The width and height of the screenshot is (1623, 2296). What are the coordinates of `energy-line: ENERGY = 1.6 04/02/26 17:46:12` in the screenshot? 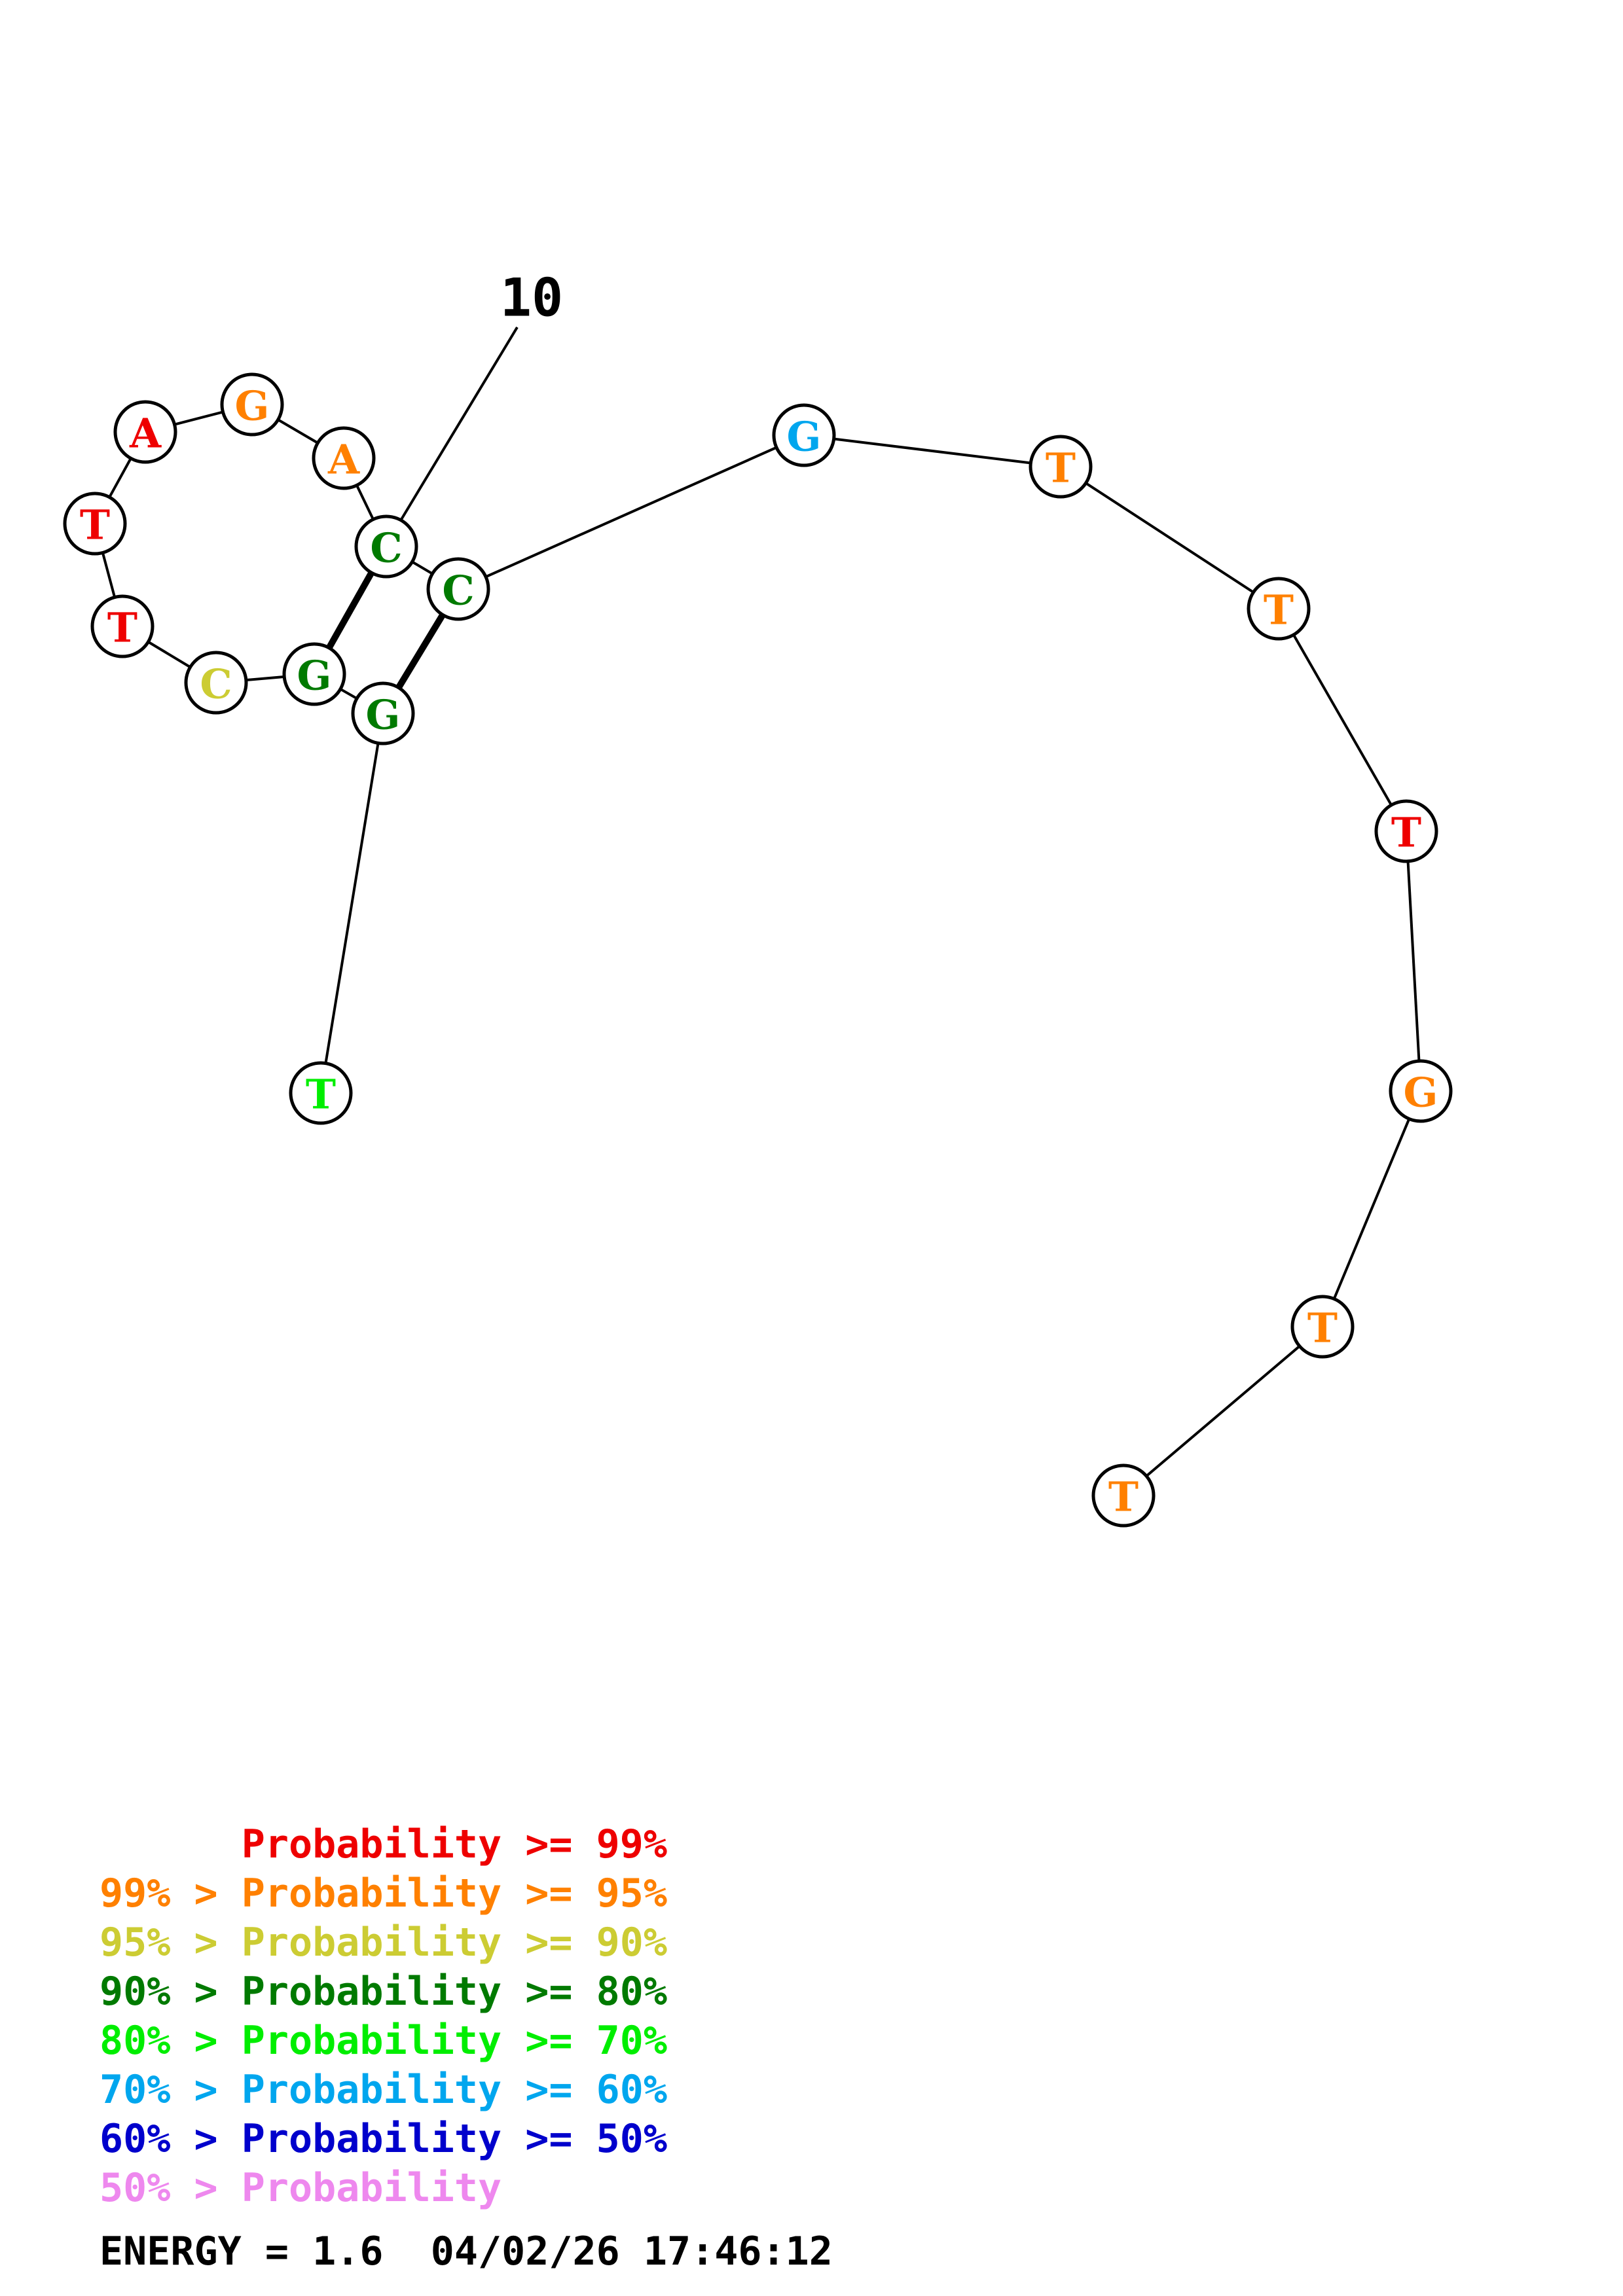 It's located at (466, 2251).